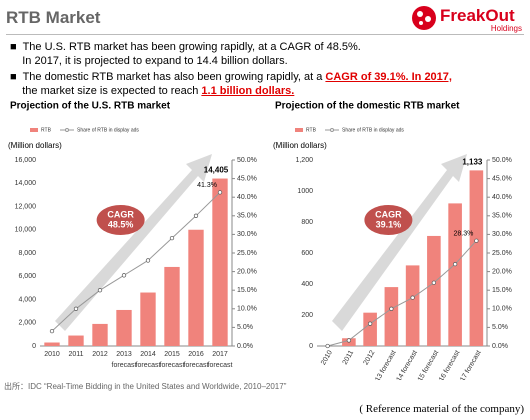  What do you see at coordinates (216, 170) in the screenshot?
I see `value-label: 14,405` at bounding box center [216, 170].